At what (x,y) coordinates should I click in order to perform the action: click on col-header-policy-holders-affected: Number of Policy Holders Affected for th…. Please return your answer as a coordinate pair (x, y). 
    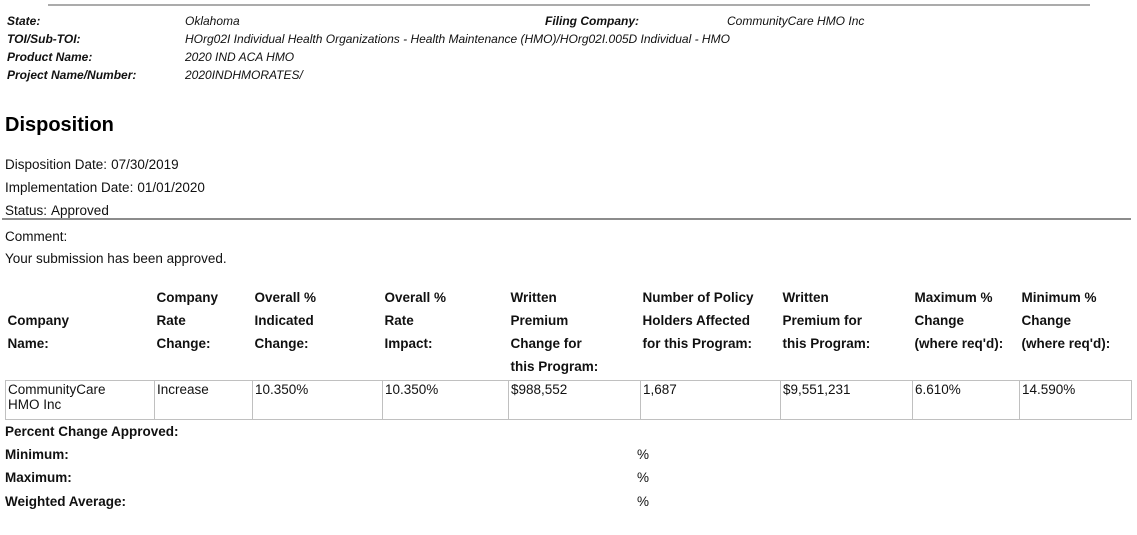
    Looking at the image, I should click on (698, 320).